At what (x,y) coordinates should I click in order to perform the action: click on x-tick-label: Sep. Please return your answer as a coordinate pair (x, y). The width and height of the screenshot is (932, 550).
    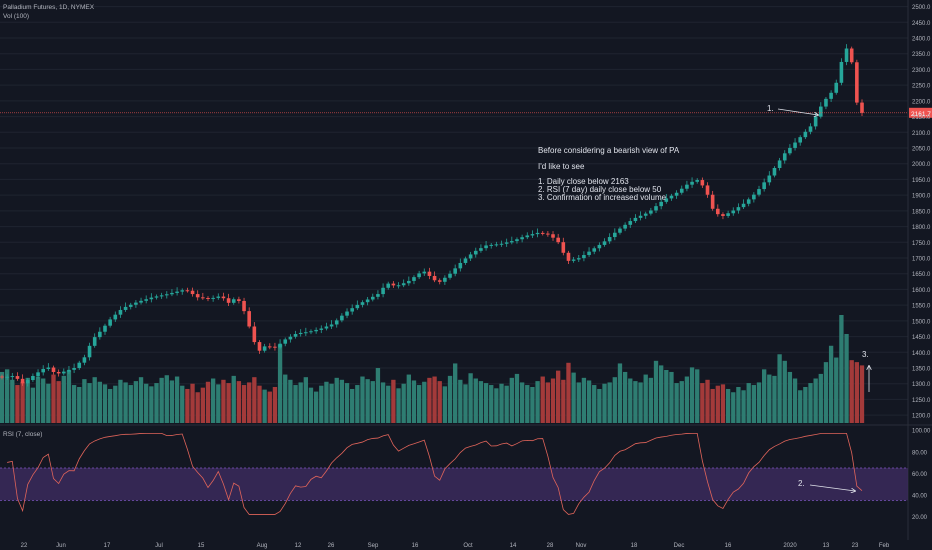
    Looking at the image, I should click on (373, 546).